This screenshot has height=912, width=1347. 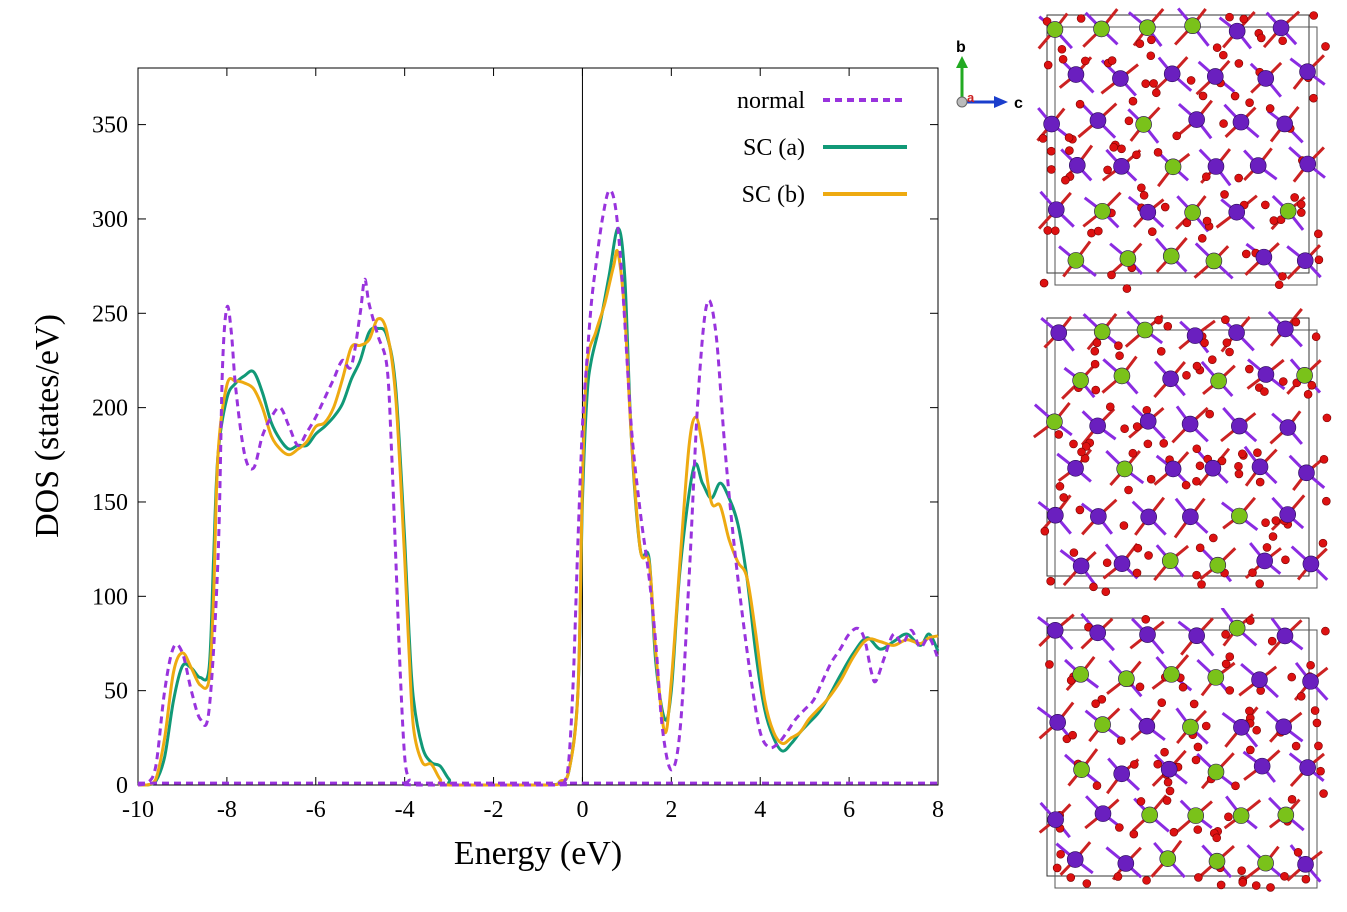 What do you see at coordinates (1018, 103) in the screenshot?
I see `c-axis-label: c` at bounding box center [1018, 103].